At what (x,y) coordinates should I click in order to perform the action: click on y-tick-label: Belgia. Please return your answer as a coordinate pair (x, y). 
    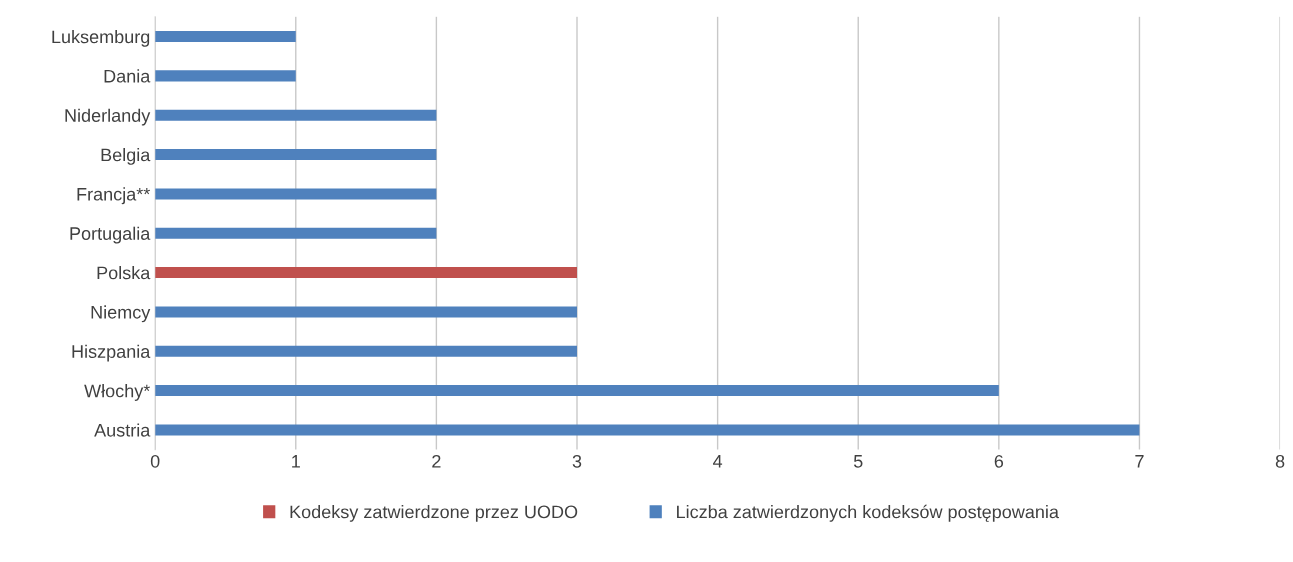
    Looking at the image, I should click on (126, 156).